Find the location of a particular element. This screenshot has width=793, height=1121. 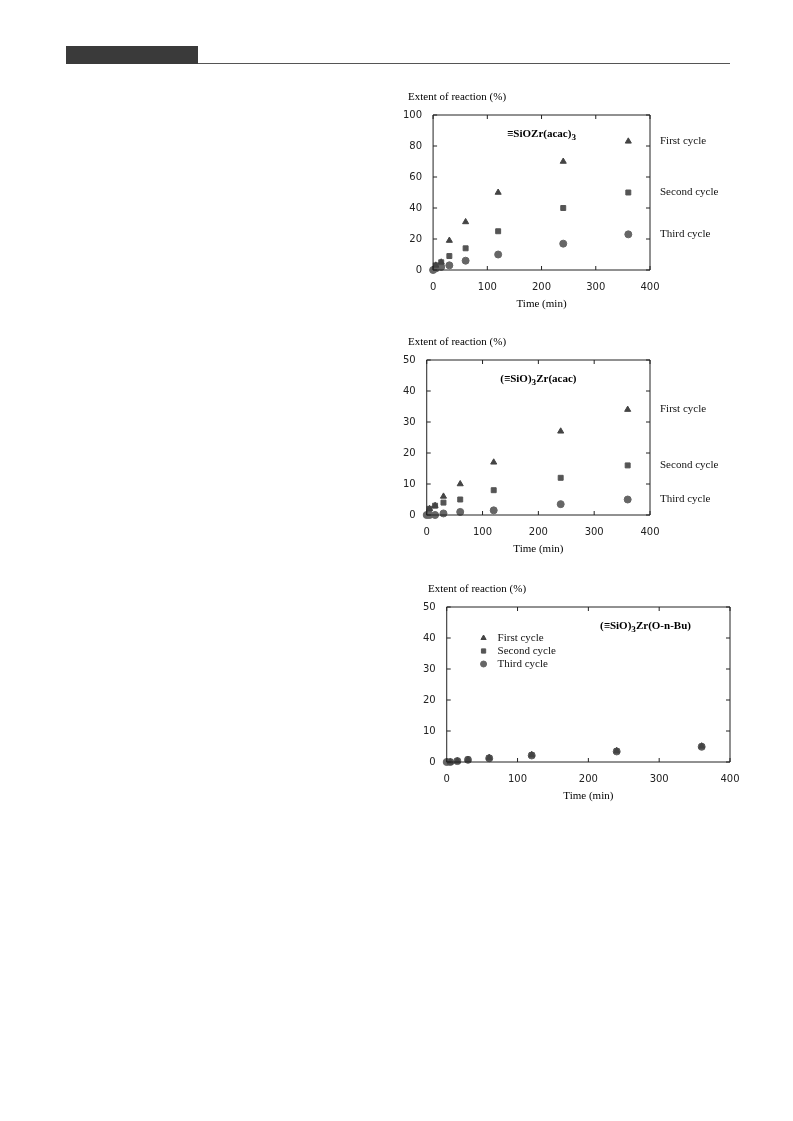

text: ≡SiOZr(acac)$_{3}$ is located at coordinates (541, 135).